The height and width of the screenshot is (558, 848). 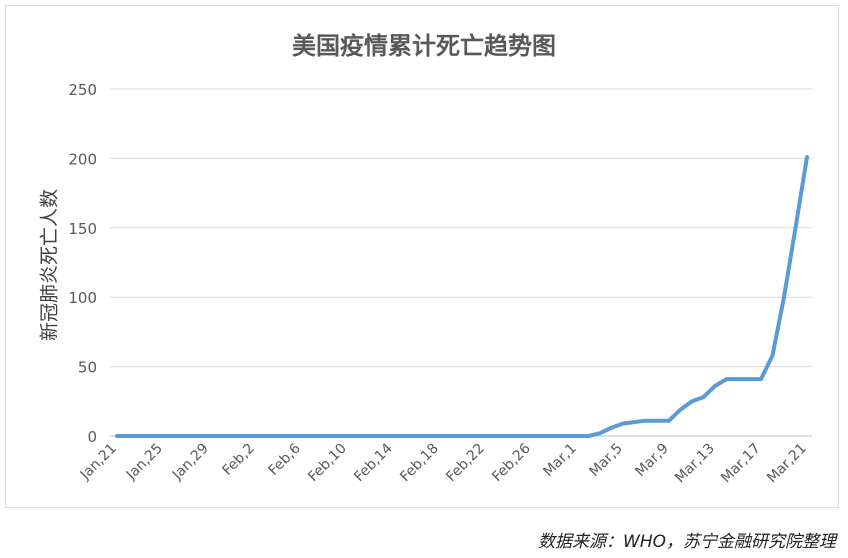 I want to click on x-tick-label: Feb,2, so click(x=239, y=460).